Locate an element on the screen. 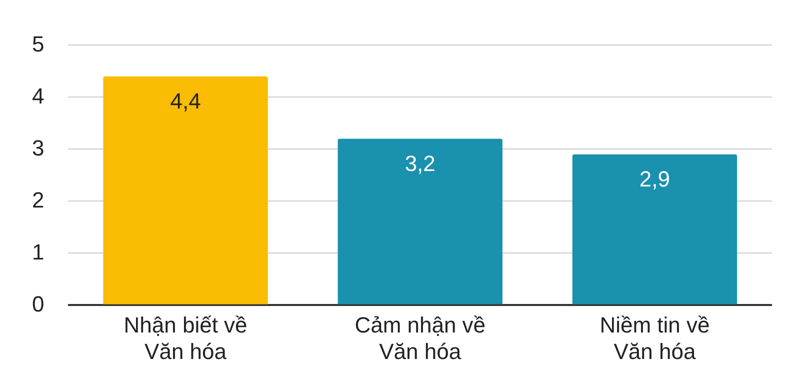 Image resolution: width=800 pixels, height=382 pixels. y-tick-label: 1 is located at coordinates (38, 251).